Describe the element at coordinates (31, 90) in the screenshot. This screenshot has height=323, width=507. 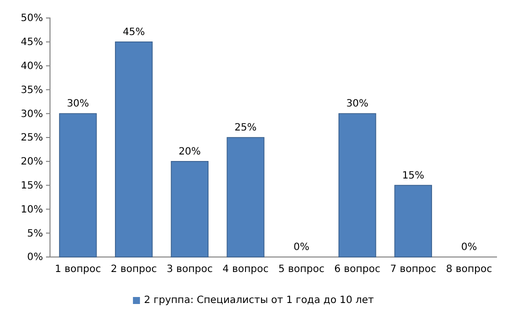
I see `y-tick-label: 35%` at that location.